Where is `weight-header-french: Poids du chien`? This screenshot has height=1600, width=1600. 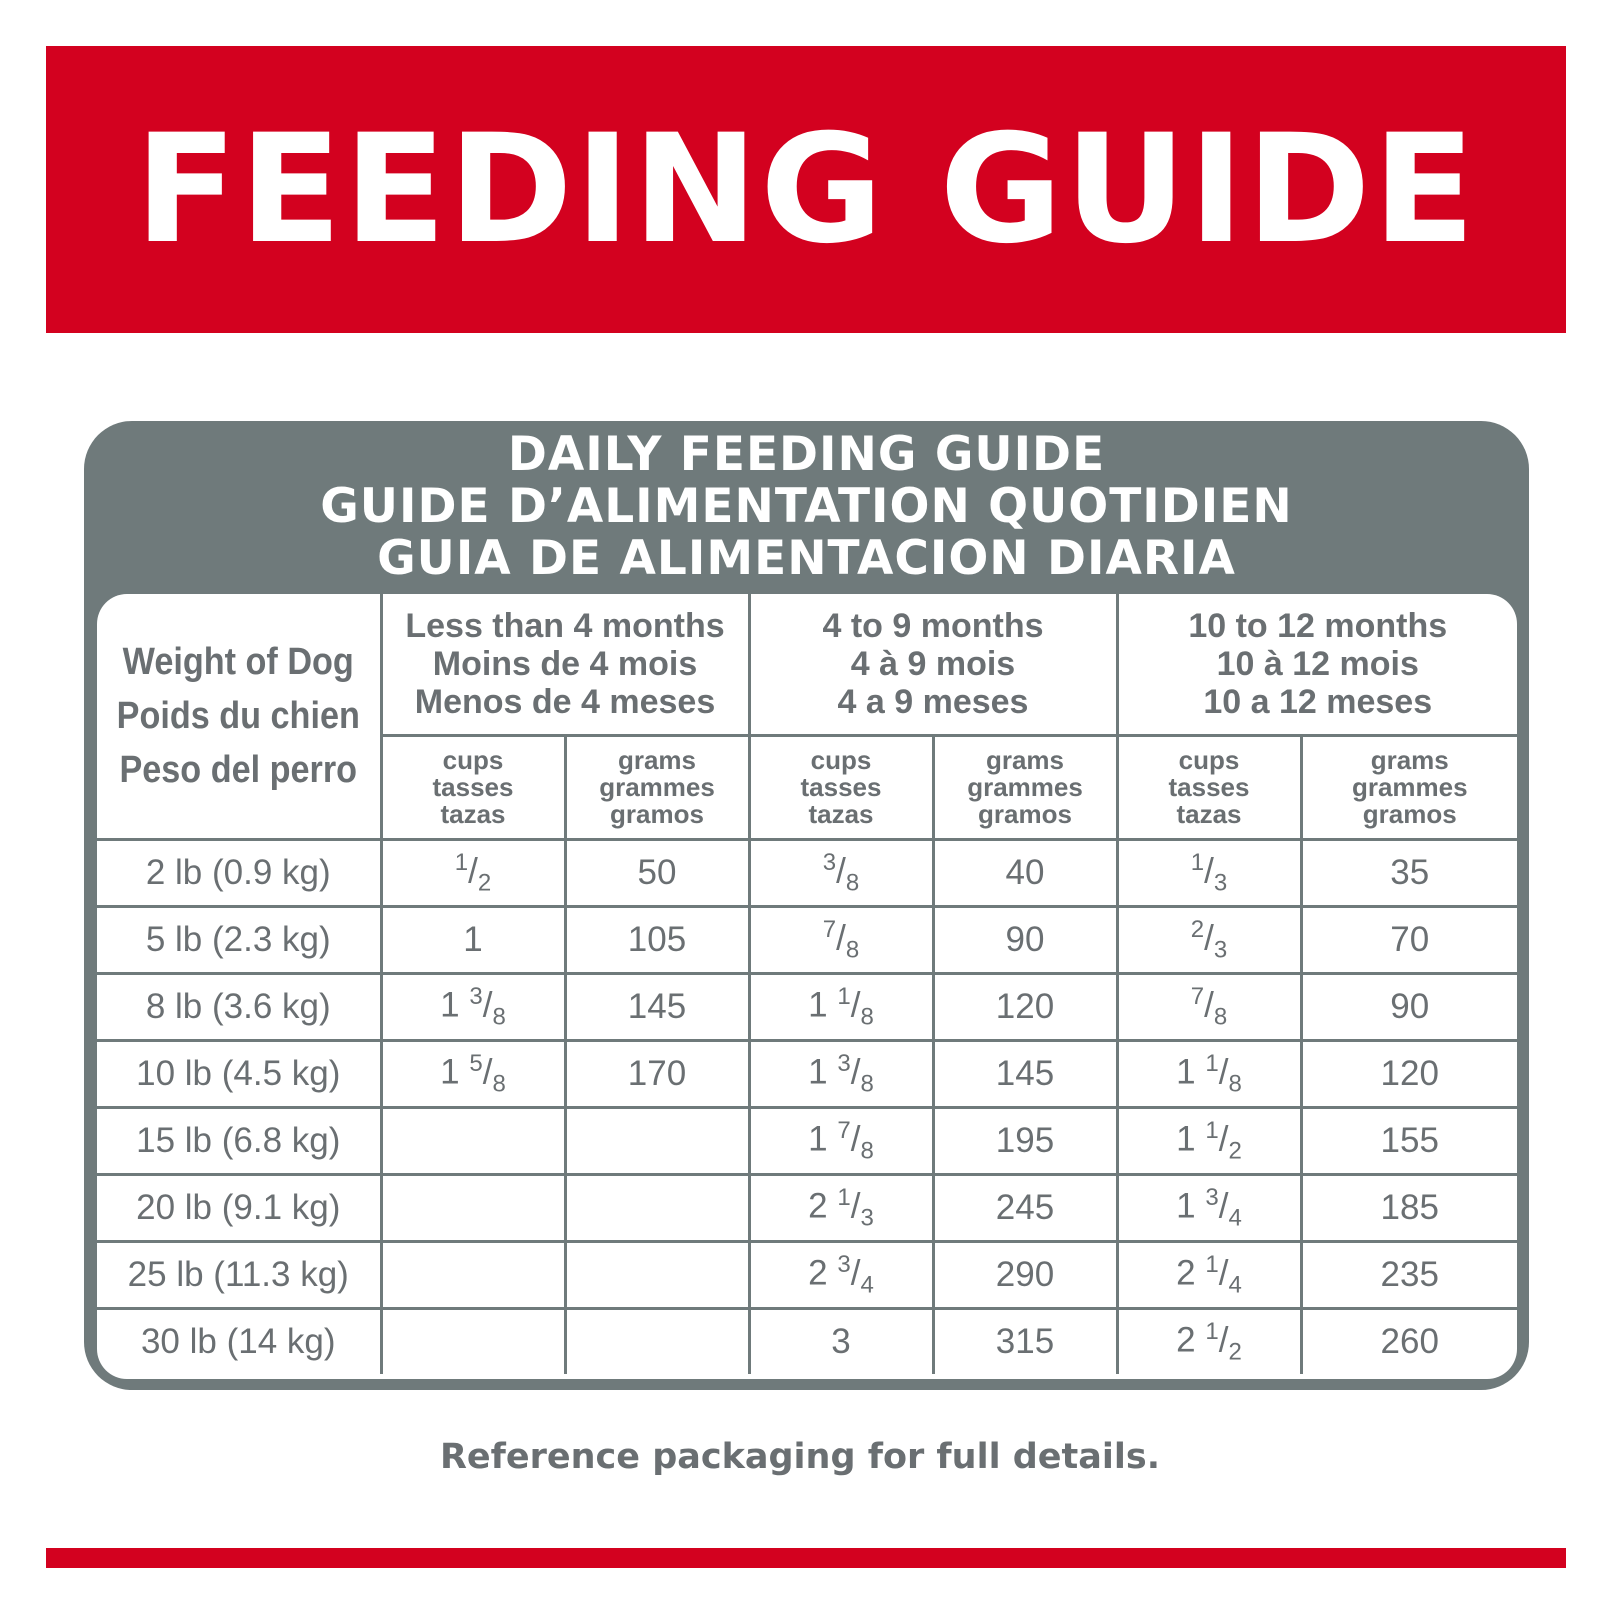
weight-header-french: Poids du chien is located at coordinates (238, 716).